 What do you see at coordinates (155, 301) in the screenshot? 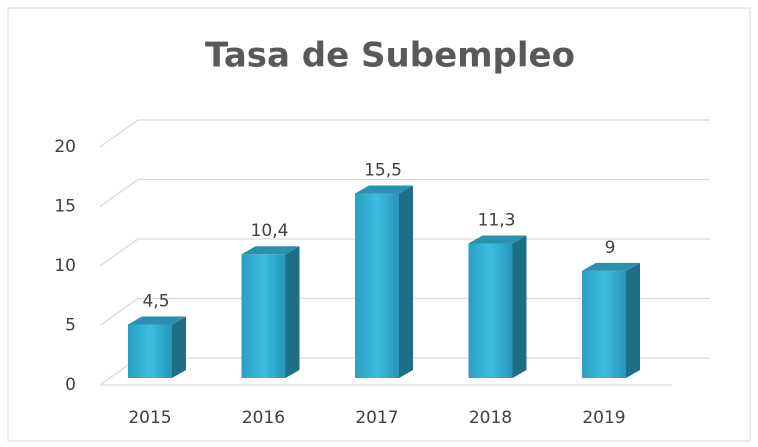
I see `data-label: 4,5` at bounding box center [155, 301].